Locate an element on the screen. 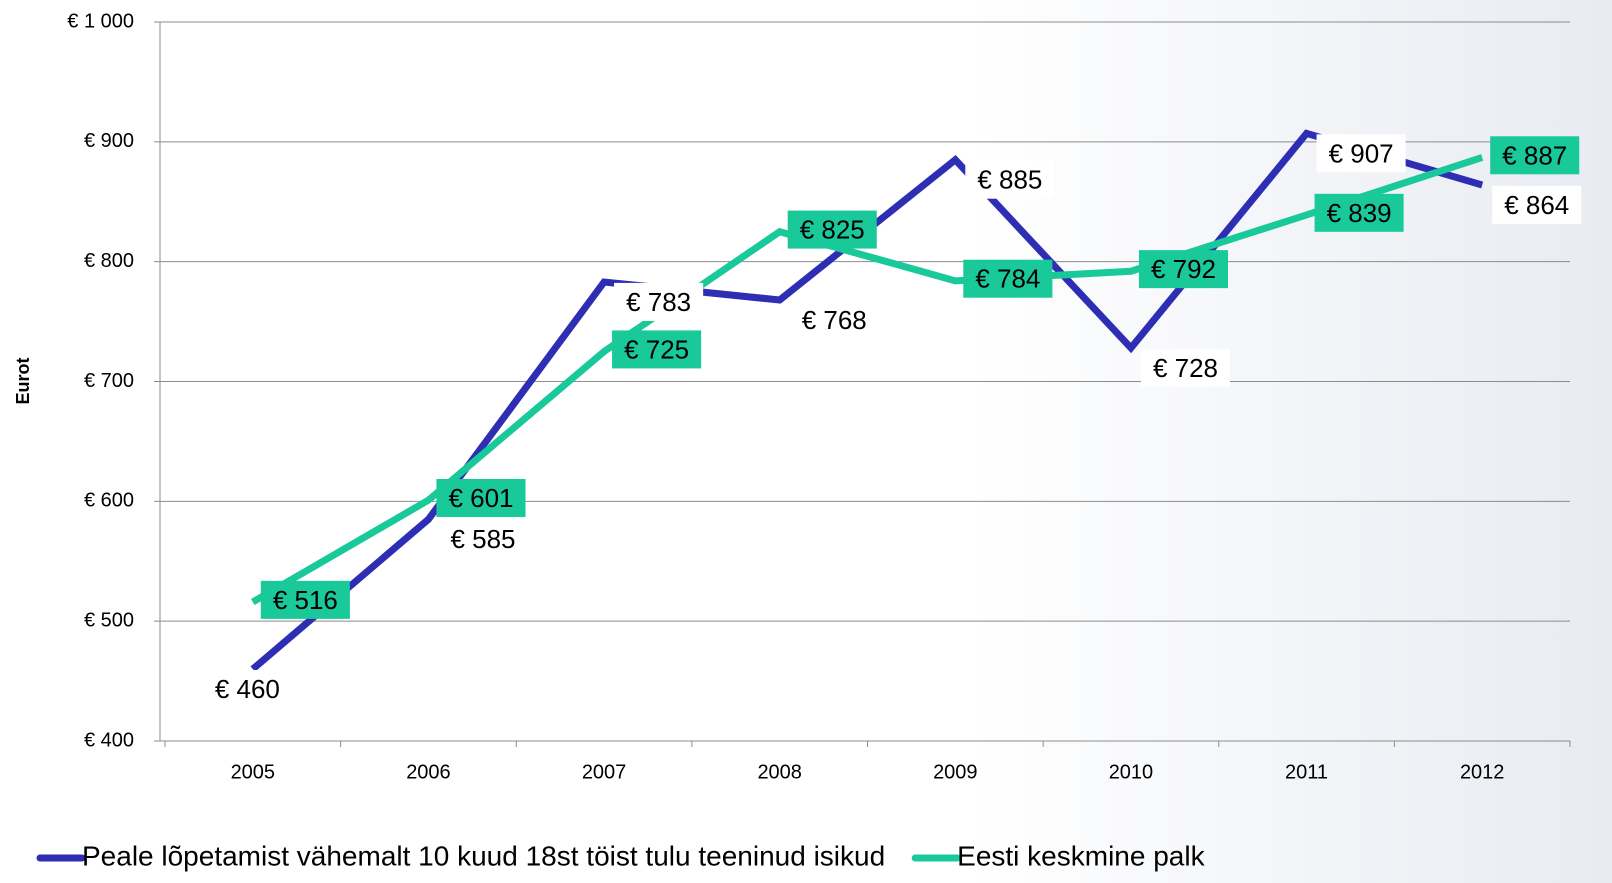 This screenshot has width=1612, height=883. y-tick-label: € 900 is located at coordinates (109, 141).